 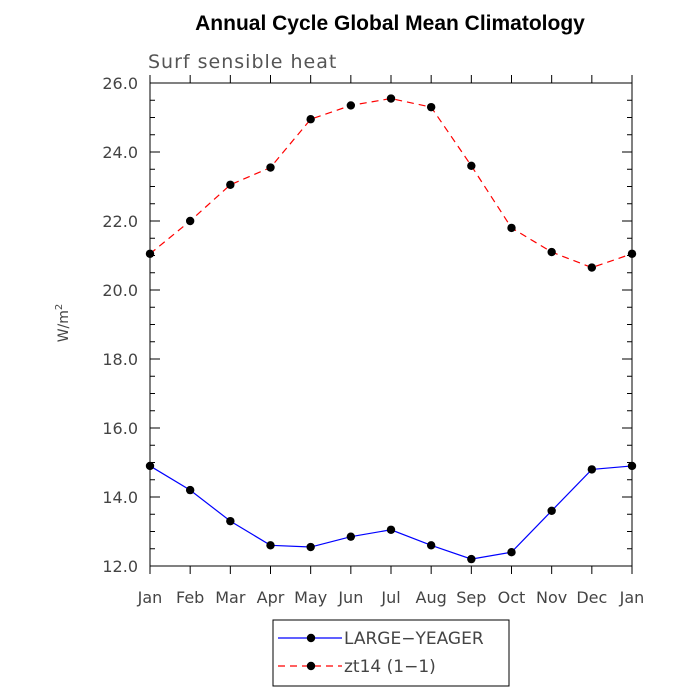 I want to click on legend: LARGE−YEAGER zt14 (1−1), so click(x=391, y=653).